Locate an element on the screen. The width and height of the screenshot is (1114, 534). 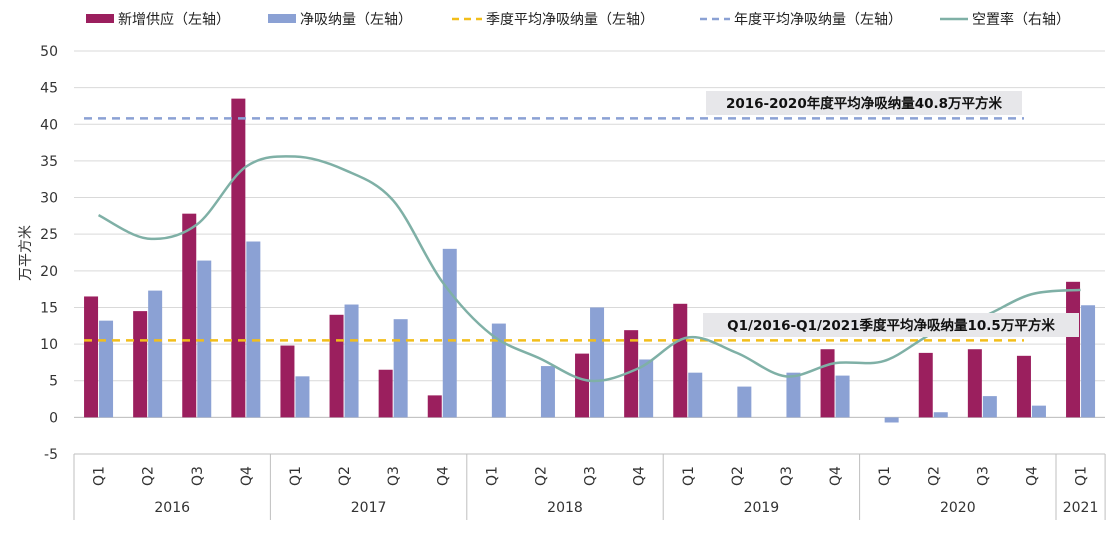
y-axis: -5 0 5 10 15 20 25 30 35 40 45 50 is located at coordinates (49, 253).